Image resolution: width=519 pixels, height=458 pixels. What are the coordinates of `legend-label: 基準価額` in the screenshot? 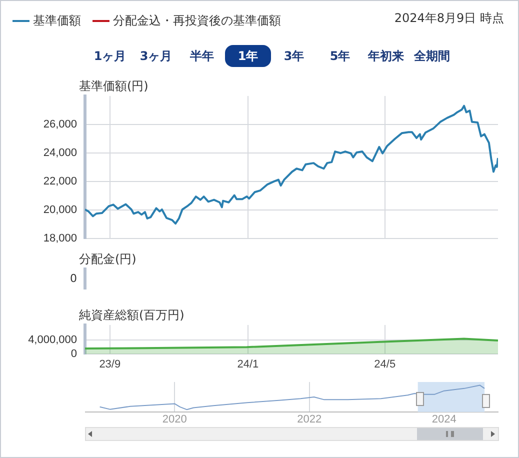 It's located at (57, 20).